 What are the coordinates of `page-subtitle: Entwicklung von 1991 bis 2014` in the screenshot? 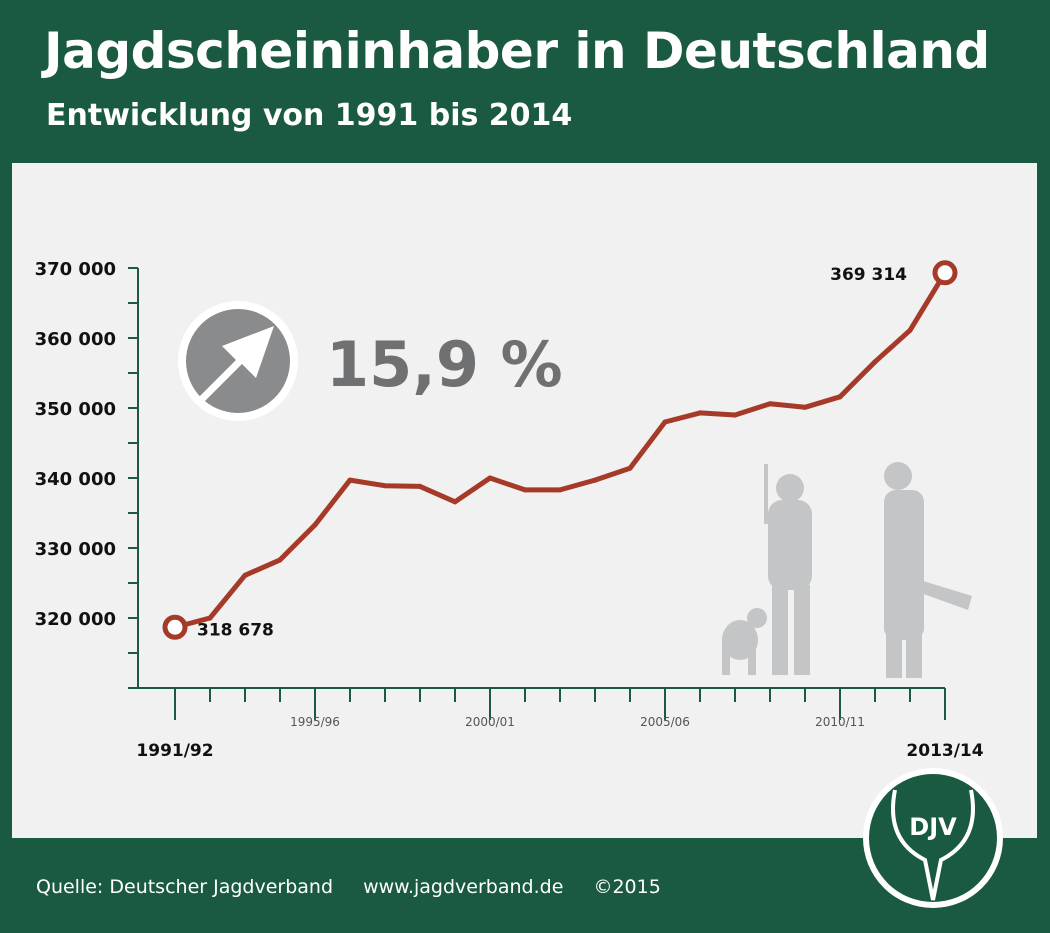 It's located at (309, 115).